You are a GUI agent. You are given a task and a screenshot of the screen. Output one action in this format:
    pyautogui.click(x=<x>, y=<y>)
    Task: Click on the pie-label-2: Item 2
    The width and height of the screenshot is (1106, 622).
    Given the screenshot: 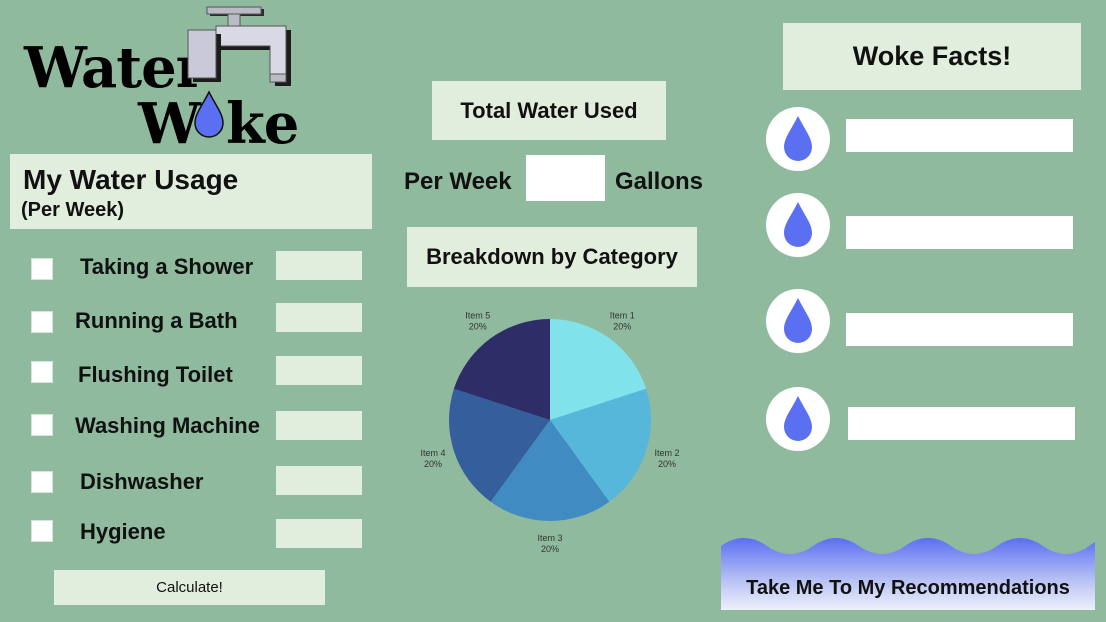 What is the action you would take?
    pyautogui.click(x=666, y=453)
    